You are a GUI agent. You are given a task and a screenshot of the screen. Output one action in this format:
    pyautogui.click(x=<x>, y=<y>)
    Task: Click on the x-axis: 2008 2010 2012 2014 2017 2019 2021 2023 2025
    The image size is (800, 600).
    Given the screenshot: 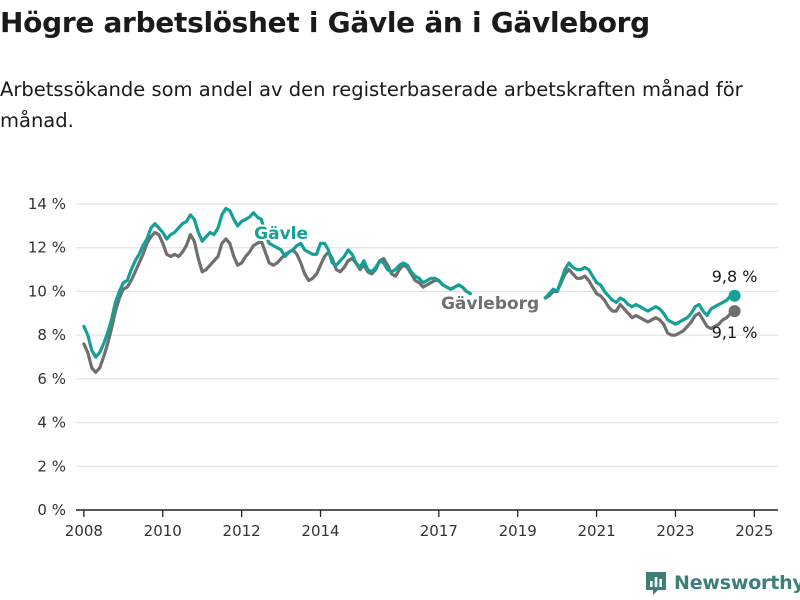 What is the action you would take?
    pyautogui.click(x=421, y=524)
    